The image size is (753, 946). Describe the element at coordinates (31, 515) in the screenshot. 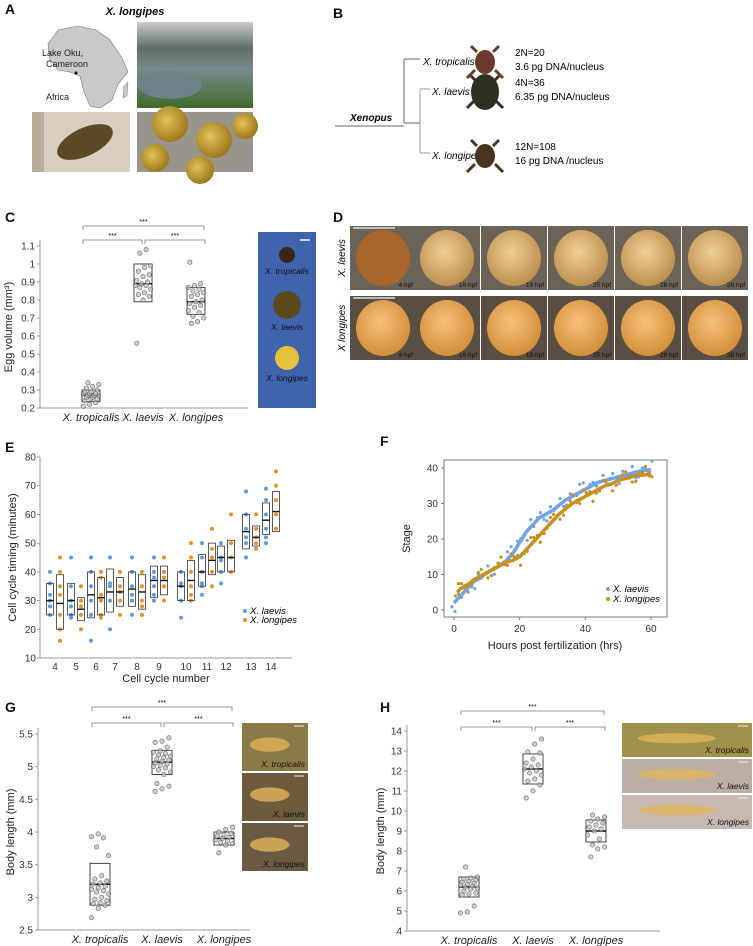

I see `y-tick-label: 60` at that location.